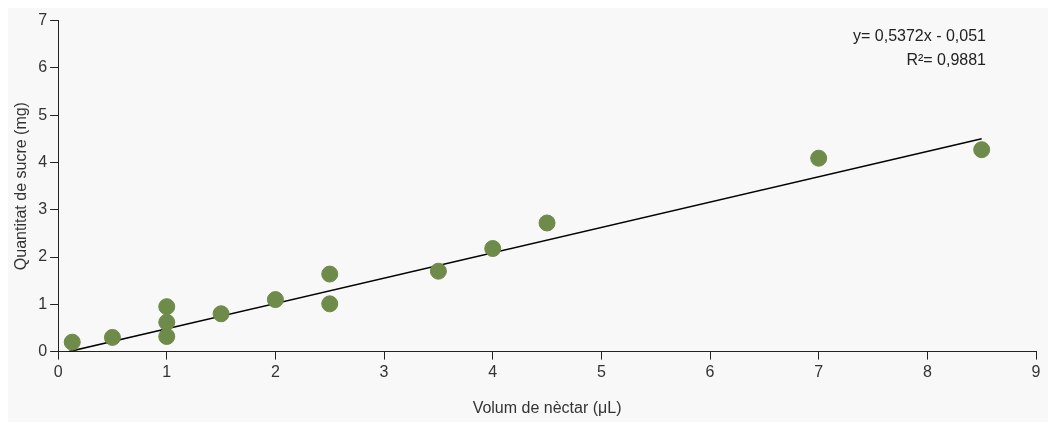 The width and height of the screenshot is (1056, 430). Describe the element at coordinates (43, 351) in the screenshot. I see `y-tick-label: 0` at that location.